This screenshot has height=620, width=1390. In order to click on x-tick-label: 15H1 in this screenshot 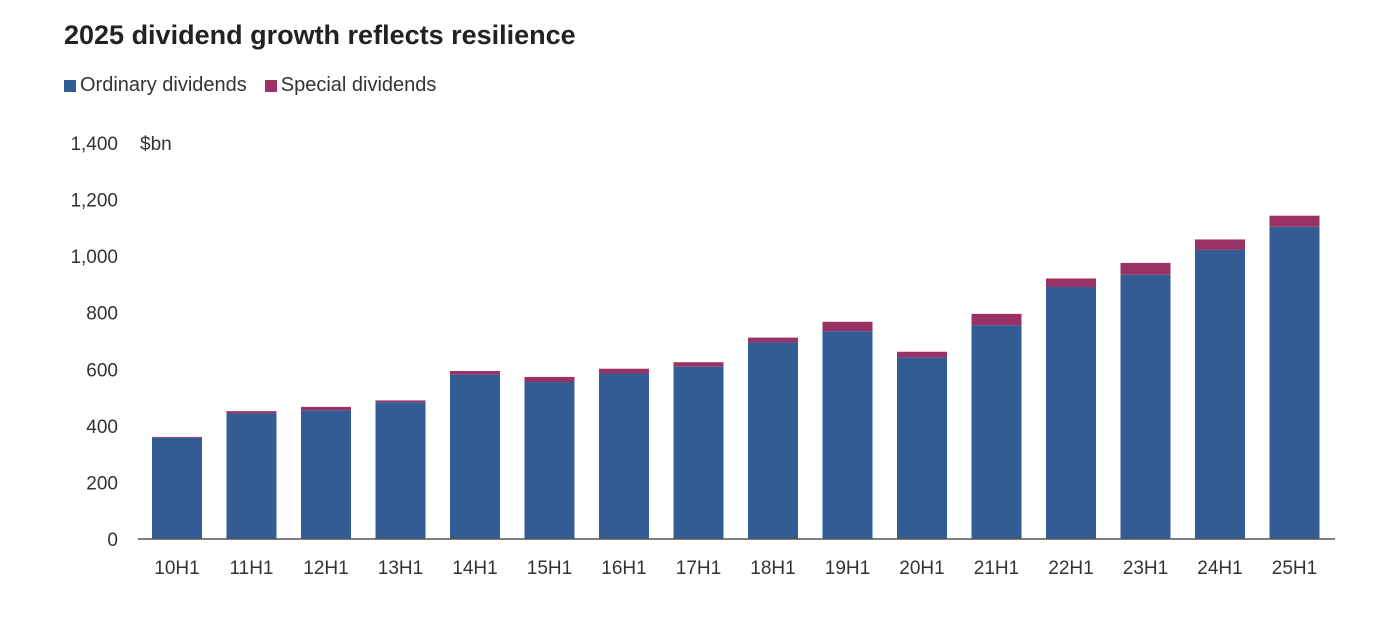, I will do `click(549, 568)`.